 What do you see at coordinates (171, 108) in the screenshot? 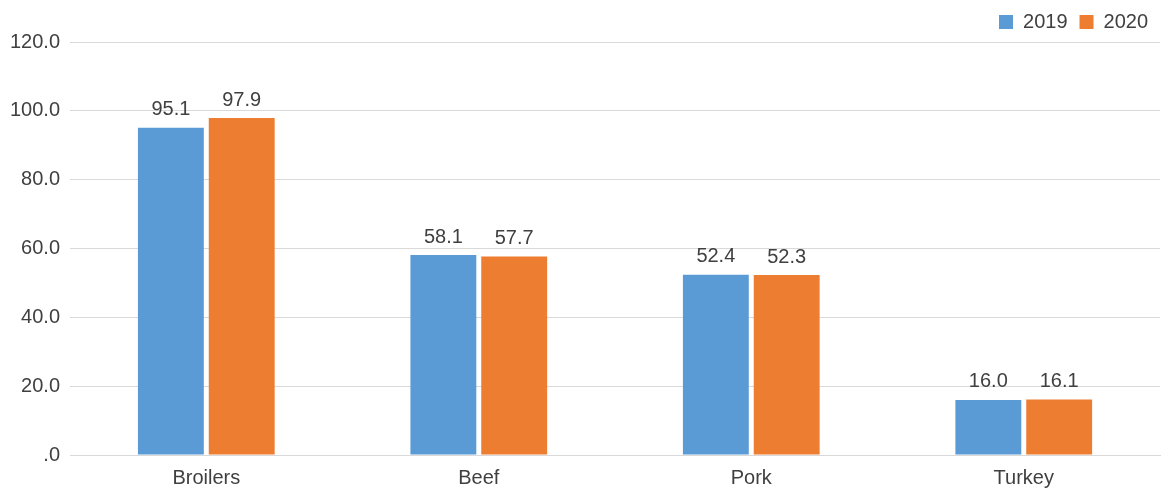
I see `data-label: 95.1` at bounding box center [171, 108].